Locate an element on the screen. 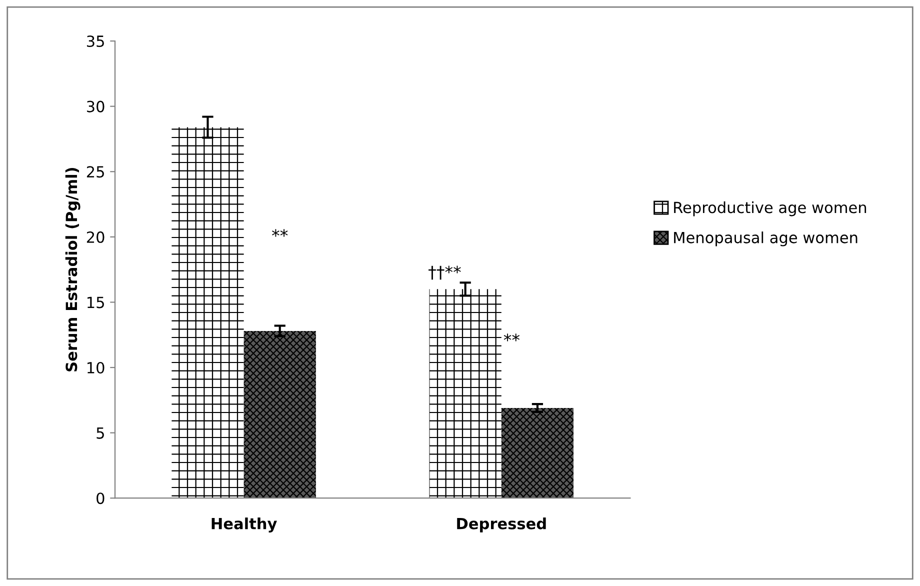 Image resolution: width=920 pixels, height=586 pixels. y-tick-label: 20 is located at coordinates (95, 237).